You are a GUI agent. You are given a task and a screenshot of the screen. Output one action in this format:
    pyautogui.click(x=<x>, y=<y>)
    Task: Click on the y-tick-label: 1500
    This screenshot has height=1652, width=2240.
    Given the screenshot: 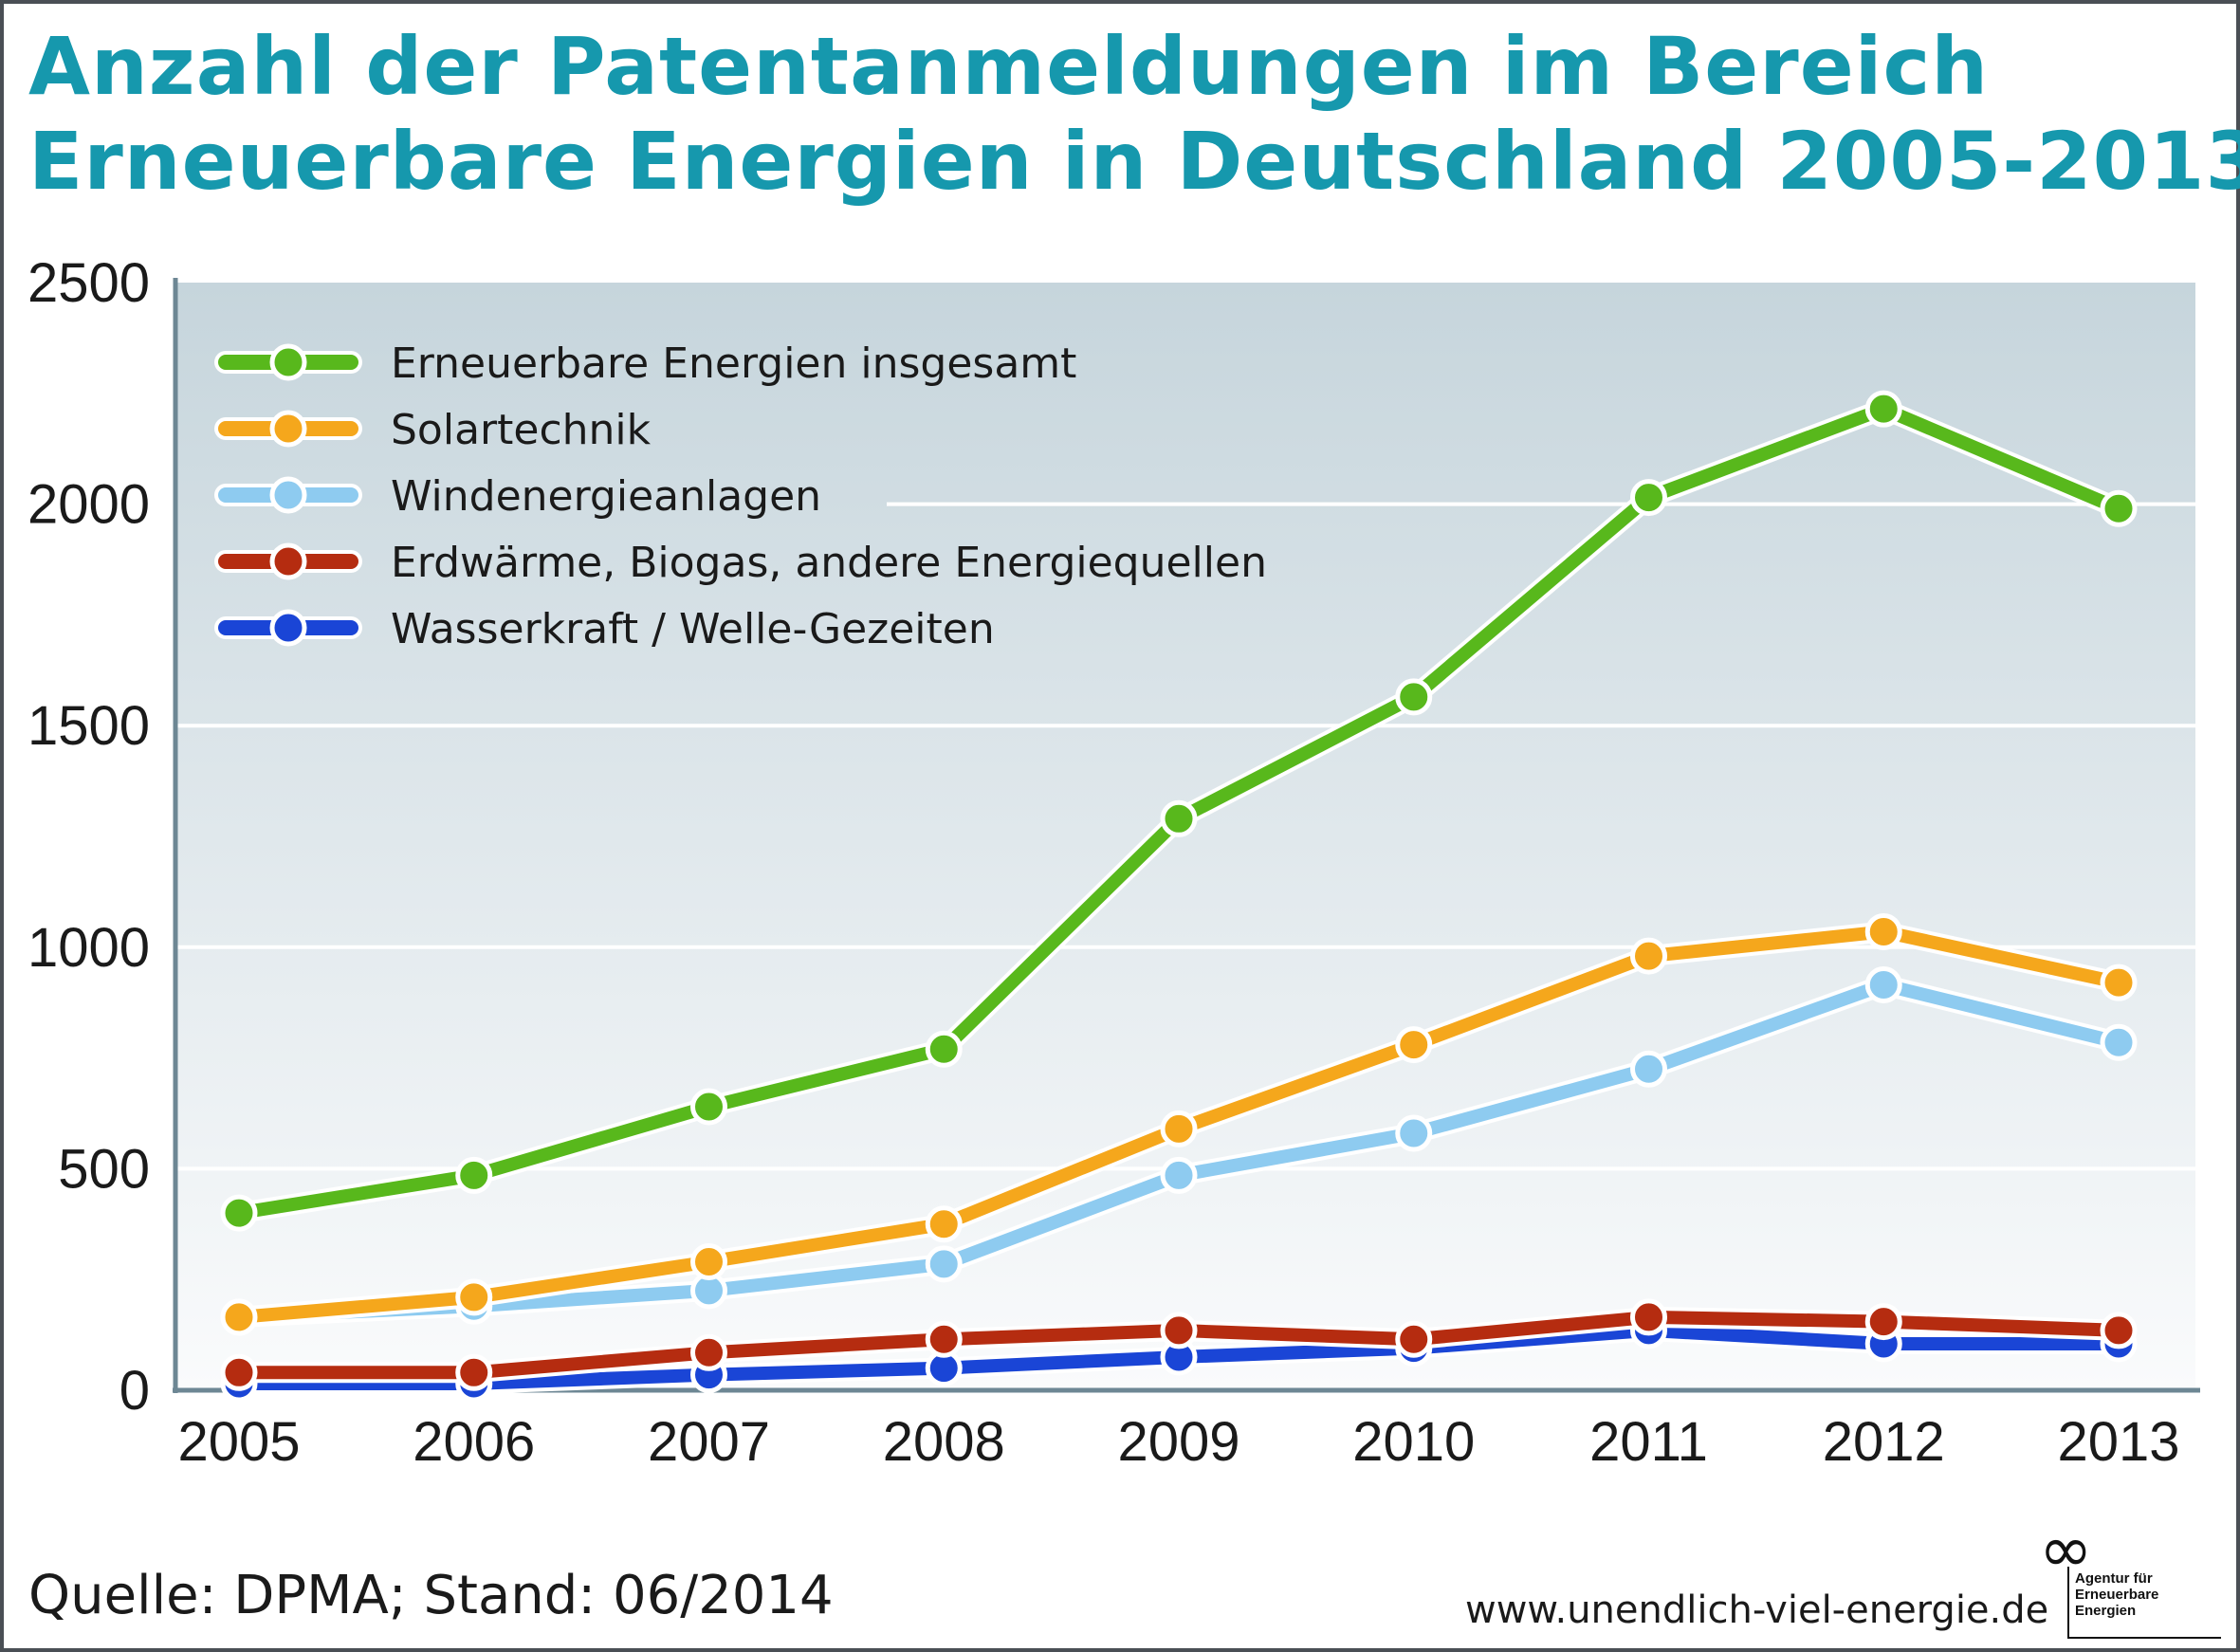 What is the action you would take?
    pyautogui.click(x=89, y=726)
    